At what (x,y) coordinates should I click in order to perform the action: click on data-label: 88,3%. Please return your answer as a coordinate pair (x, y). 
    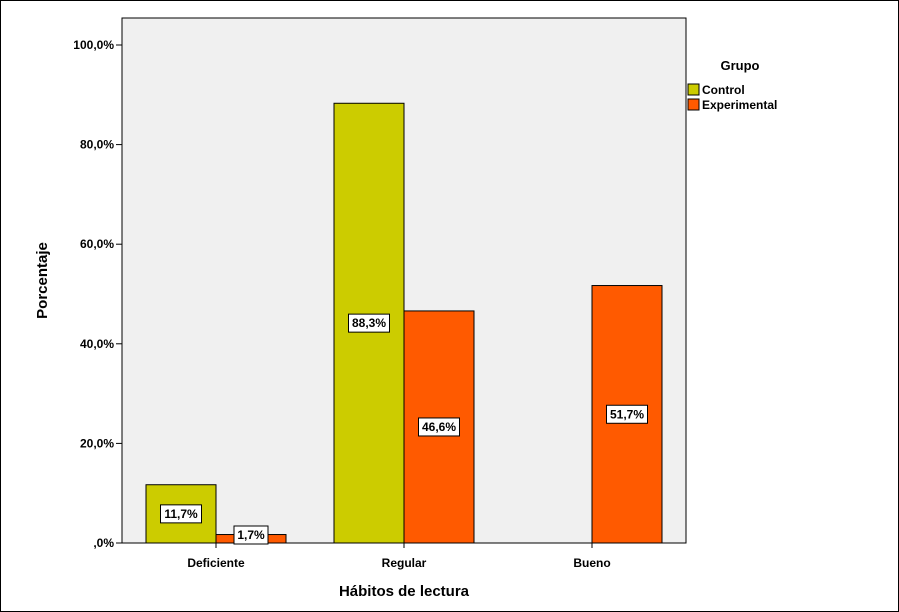
    Looking at the image, I should click on (369, 323).